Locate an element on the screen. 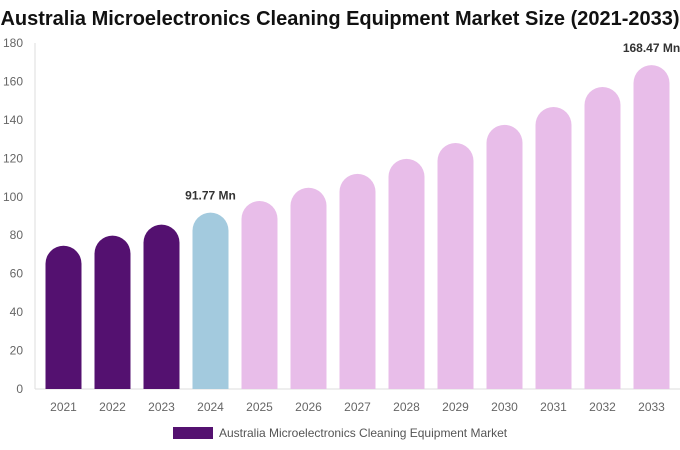  x-tick-label: 2022 is located at coordinates (112, 407).